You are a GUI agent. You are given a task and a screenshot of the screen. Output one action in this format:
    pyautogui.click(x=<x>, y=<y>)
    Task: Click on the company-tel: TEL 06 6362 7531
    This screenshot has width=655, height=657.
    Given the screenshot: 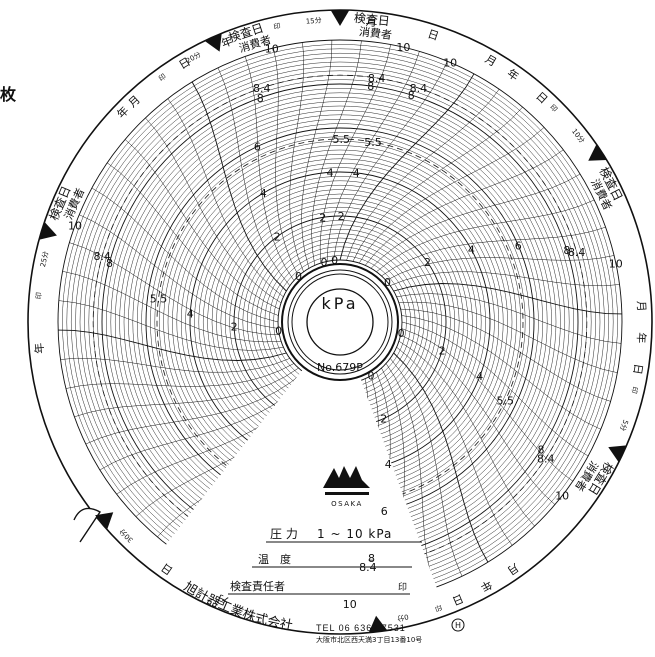 What is the action you would take?
    pyautogui.click(x=361, y=628)
    